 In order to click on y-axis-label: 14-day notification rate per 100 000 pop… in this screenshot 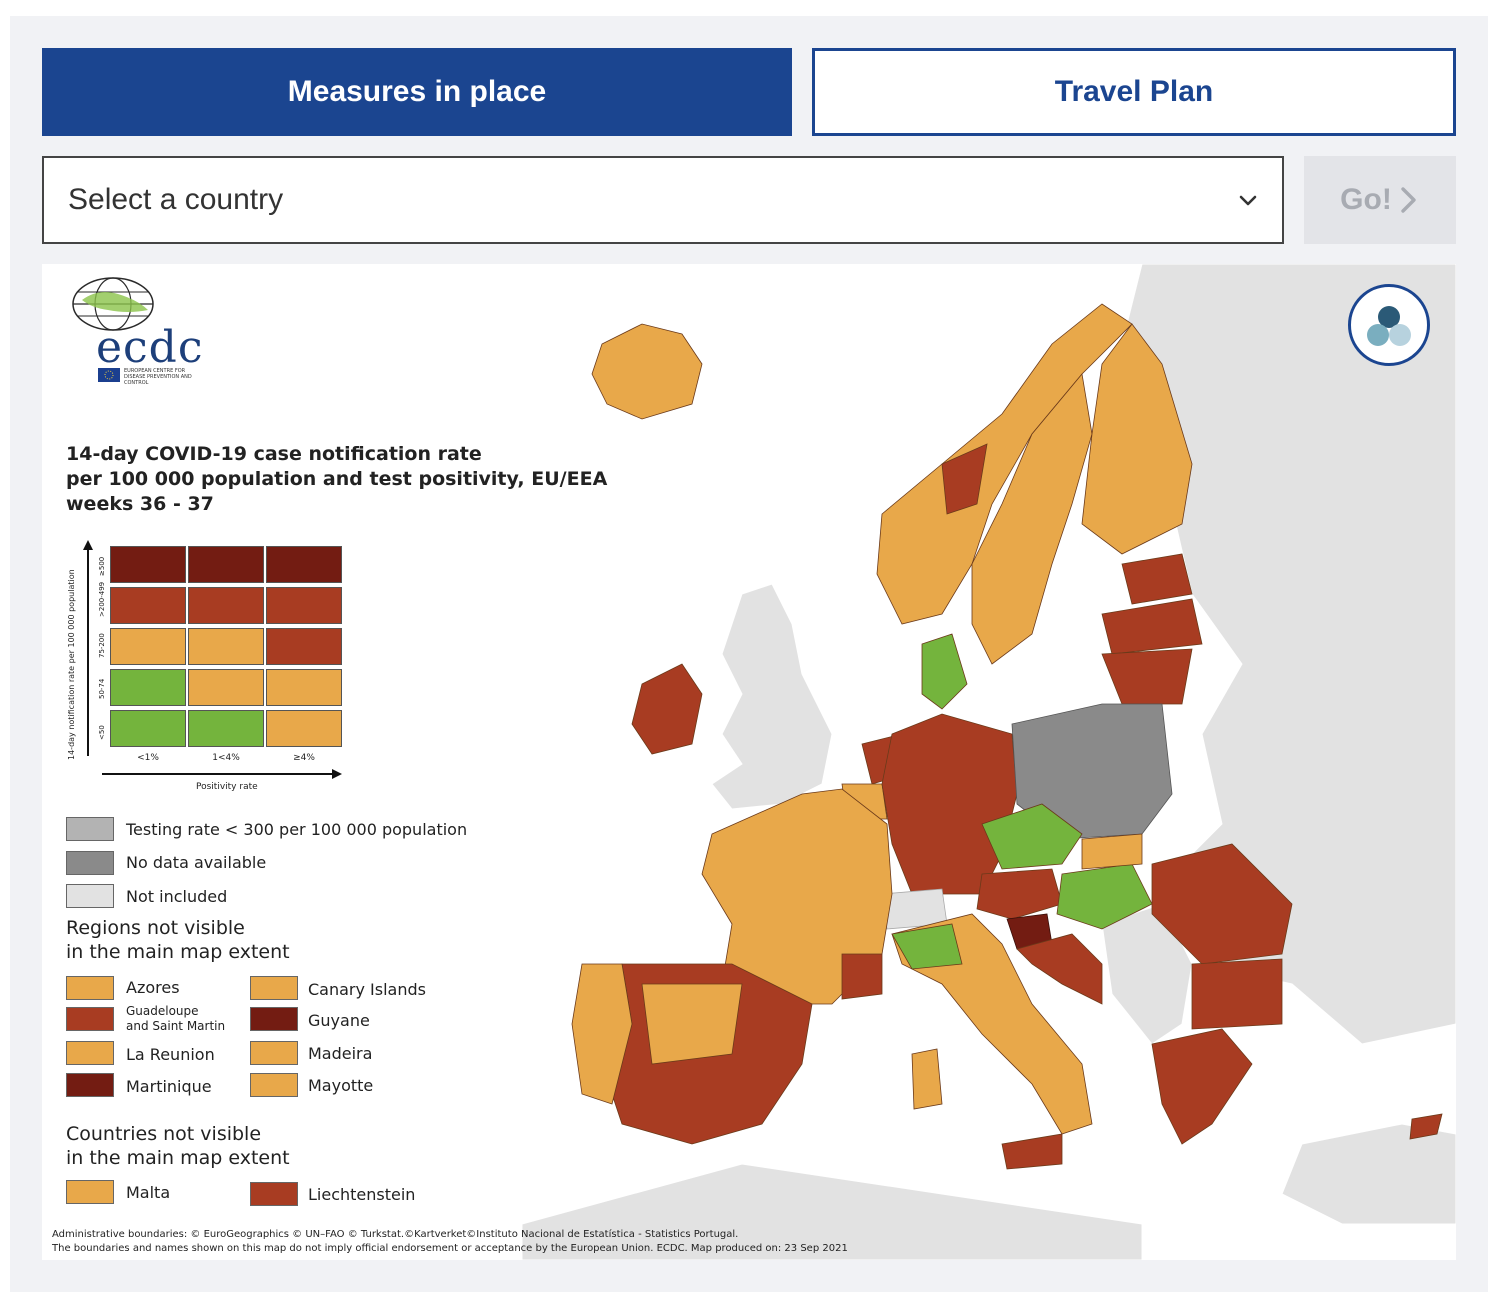, I will do `click(71, 664)`.